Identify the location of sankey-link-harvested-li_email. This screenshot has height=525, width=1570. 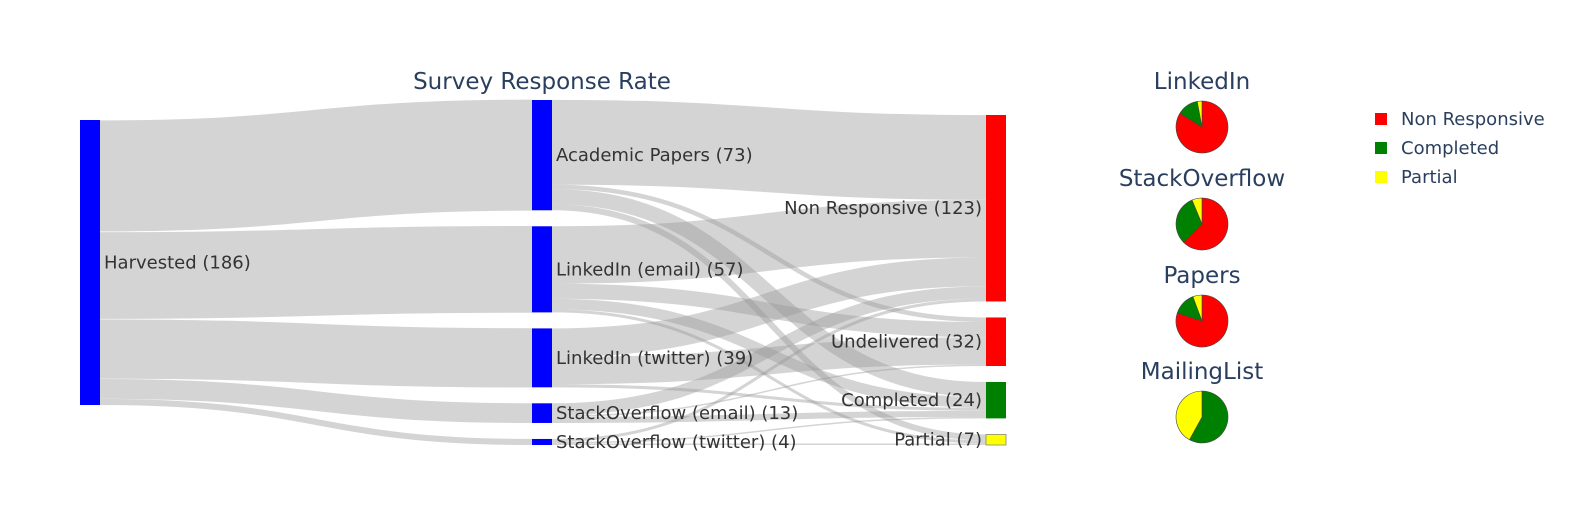
(316, 272).